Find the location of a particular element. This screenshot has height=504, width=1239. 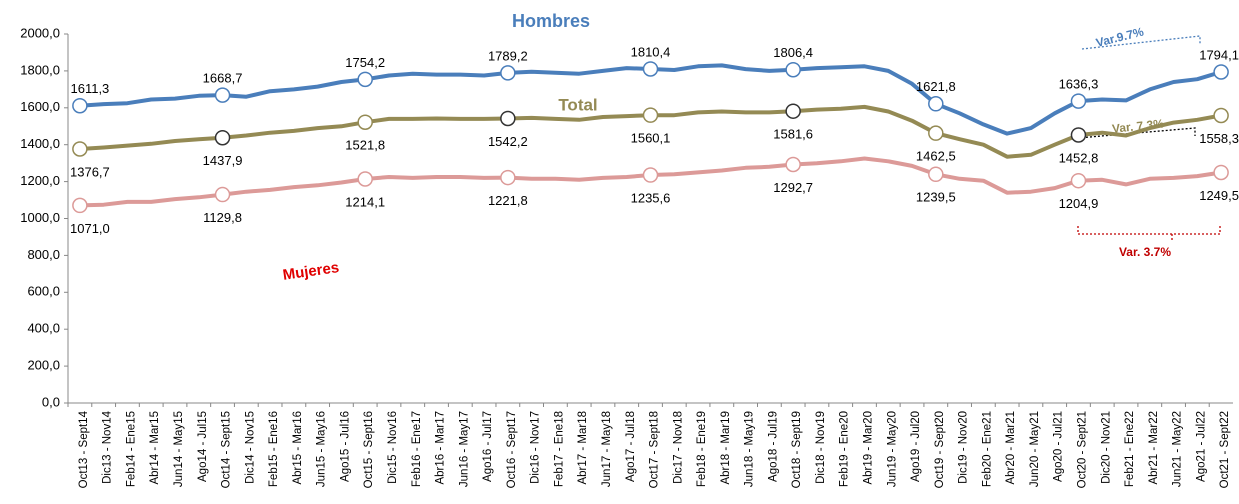

x-tick-label: Oct19 - Sept20 is located at coordinates (940, 449).